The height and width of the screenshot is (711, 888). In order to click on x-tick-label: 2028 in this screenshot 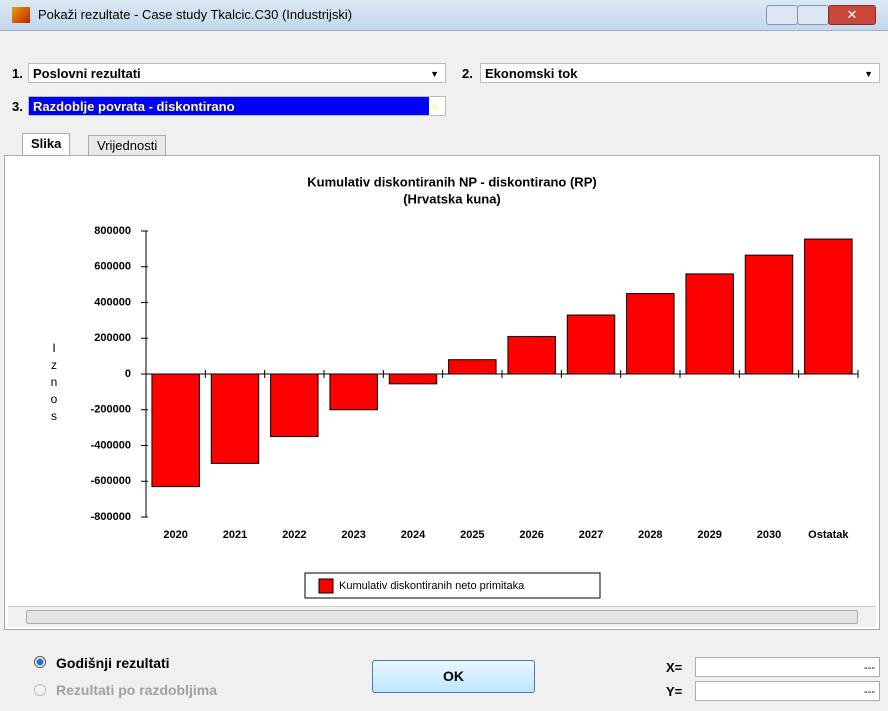, I will do `click(650, 535)`.